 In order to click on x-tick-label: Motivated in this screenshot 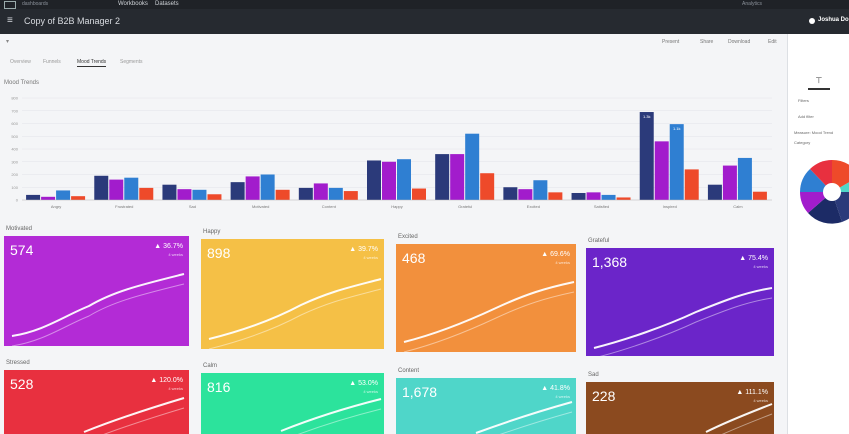, I will do `click(260, 206)`.